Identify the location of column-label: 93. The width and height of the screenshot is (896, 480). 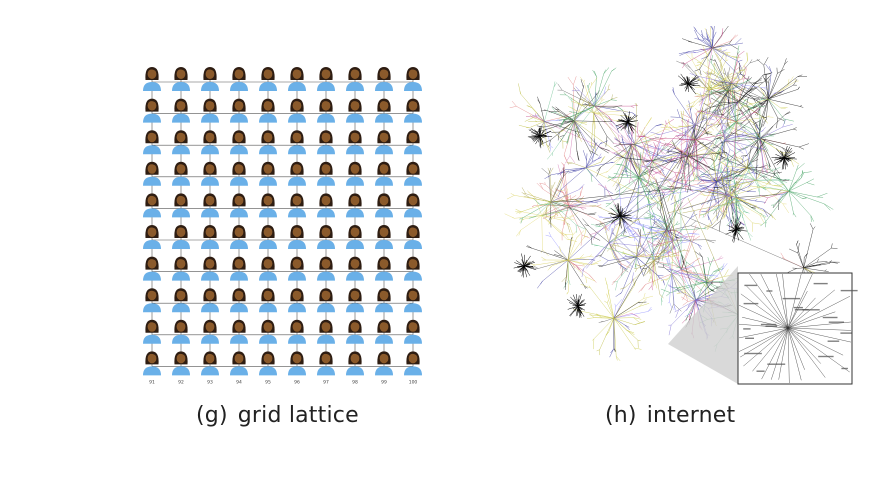
(210, 381).